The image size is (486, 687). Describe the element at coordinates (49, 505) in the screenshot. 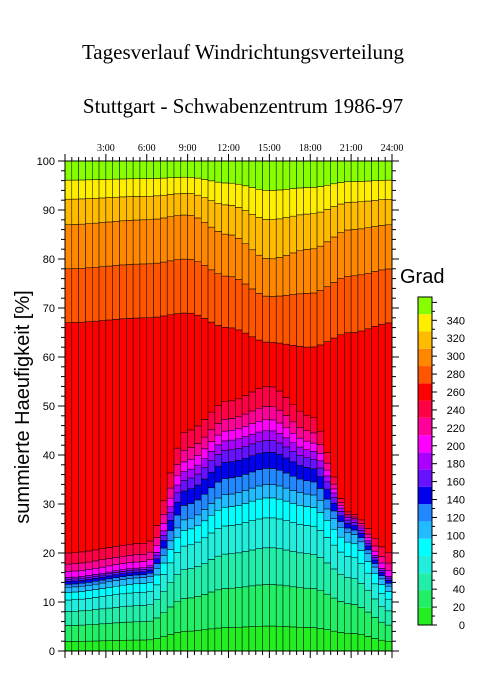

I see `y-tick-label: 30` at that location.